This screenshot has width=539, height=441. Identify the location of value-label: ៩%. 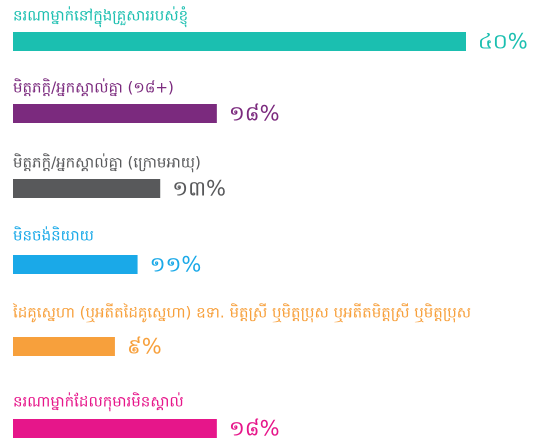
(144, 347).